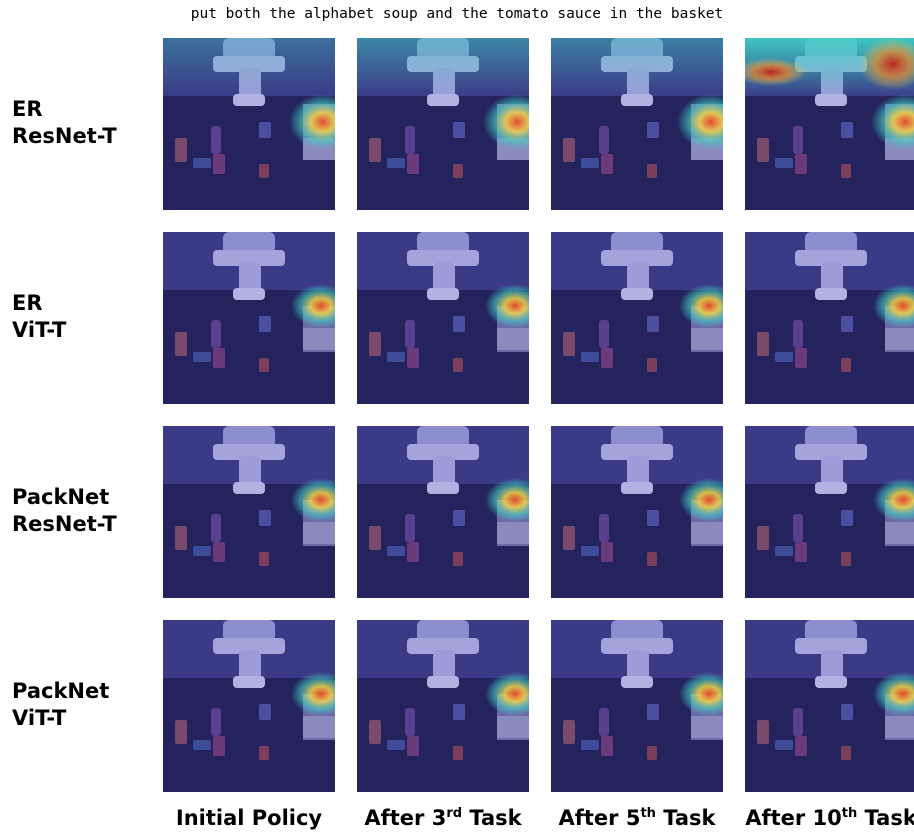 The width and height of the screenshot is (914, 837). I want to click on attention-map-er-vit-initial, so click(249, 318).